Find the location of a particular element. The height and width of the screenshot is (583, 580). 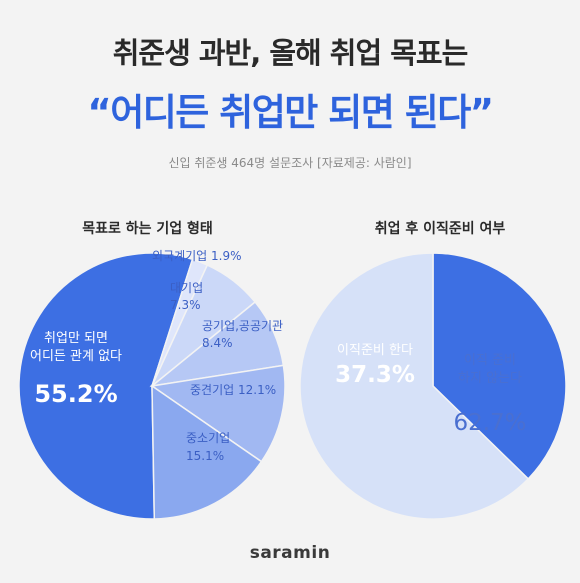

slice-value: 12.1% is located at coordinates (257, 390).